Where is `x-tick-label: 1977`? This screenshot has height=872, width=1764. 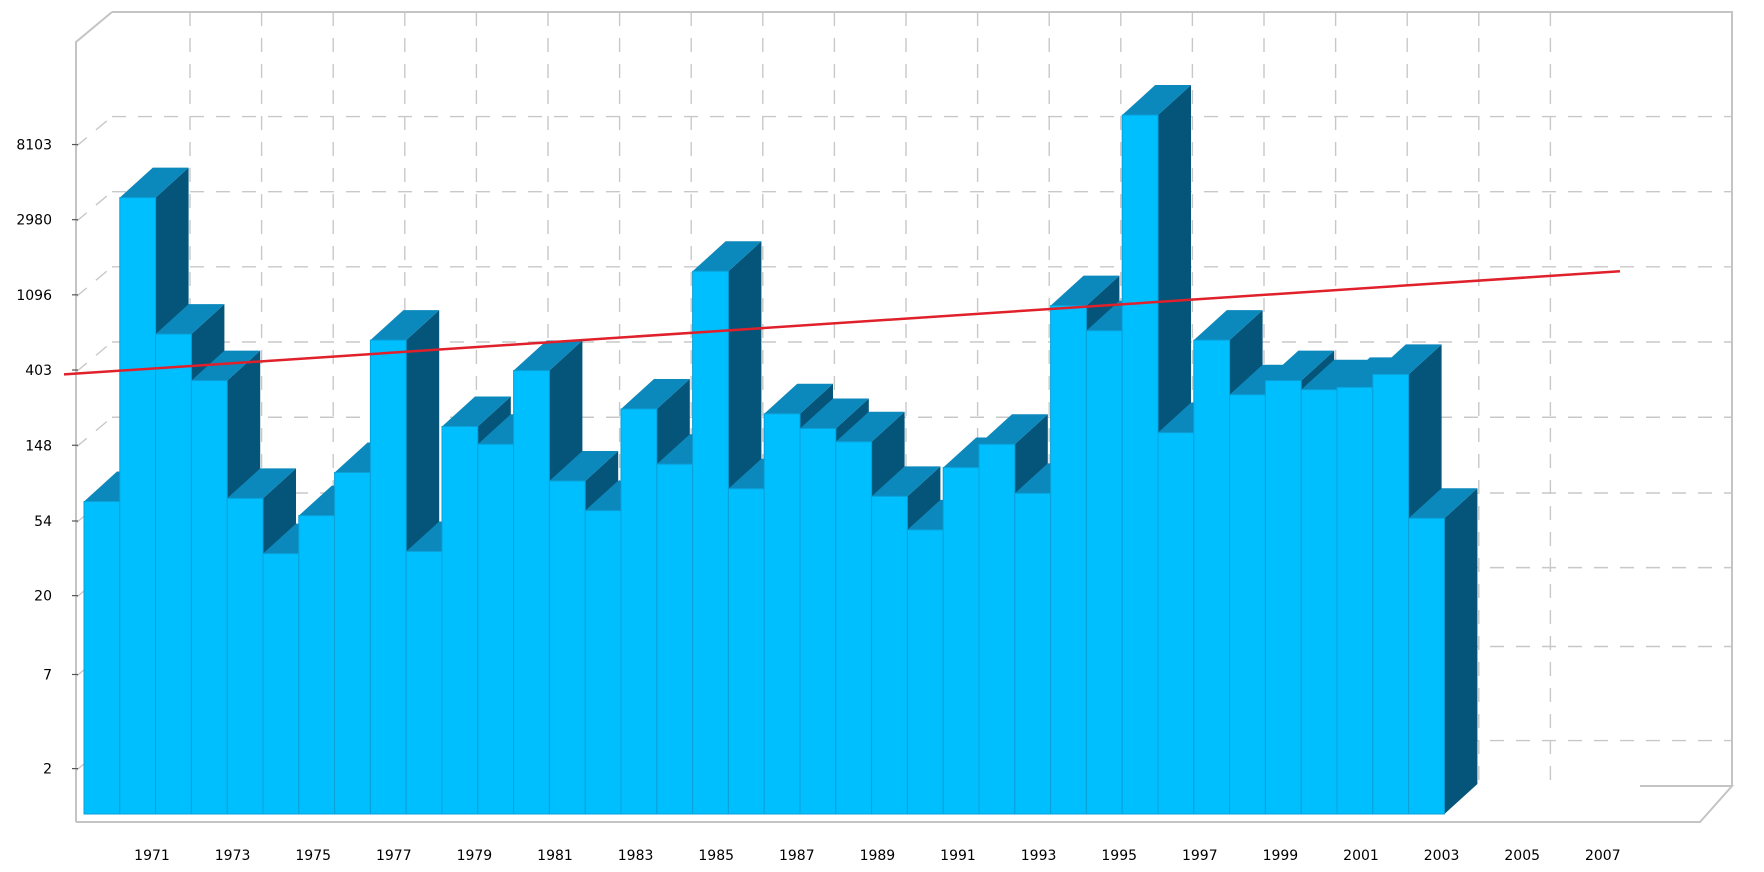
x-tick-label: 1977 is located at coordinates (394, 856).